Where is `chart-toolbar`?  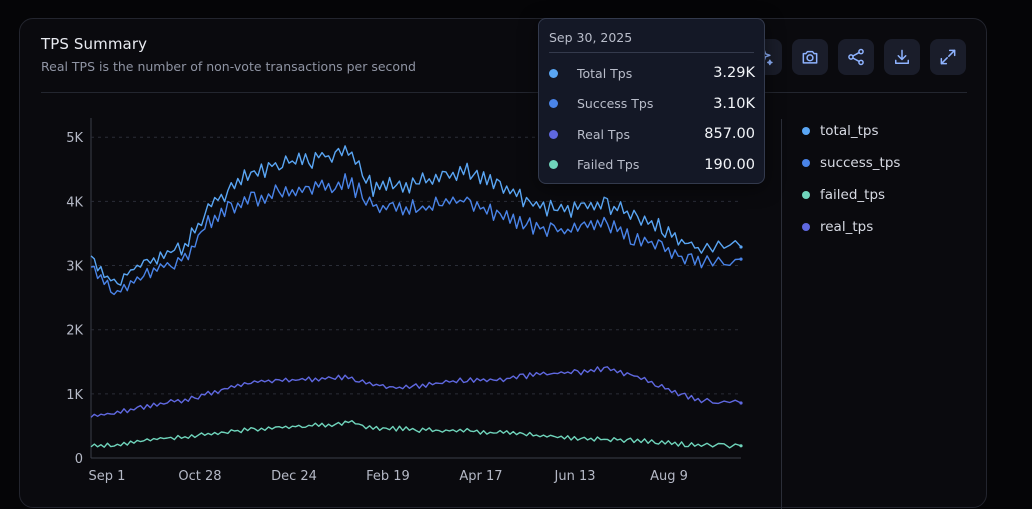 chart-toolbar is located at coordinates (856, 57).